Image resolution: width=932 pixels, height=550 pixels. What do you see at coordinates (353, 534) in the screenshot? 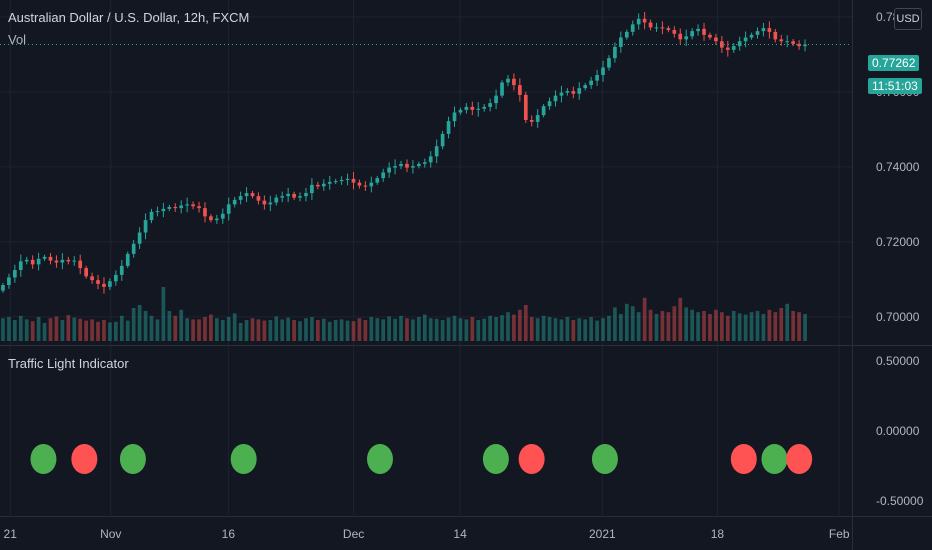
I see `time-tick-label: Dec` at bounding box center [353, 534].